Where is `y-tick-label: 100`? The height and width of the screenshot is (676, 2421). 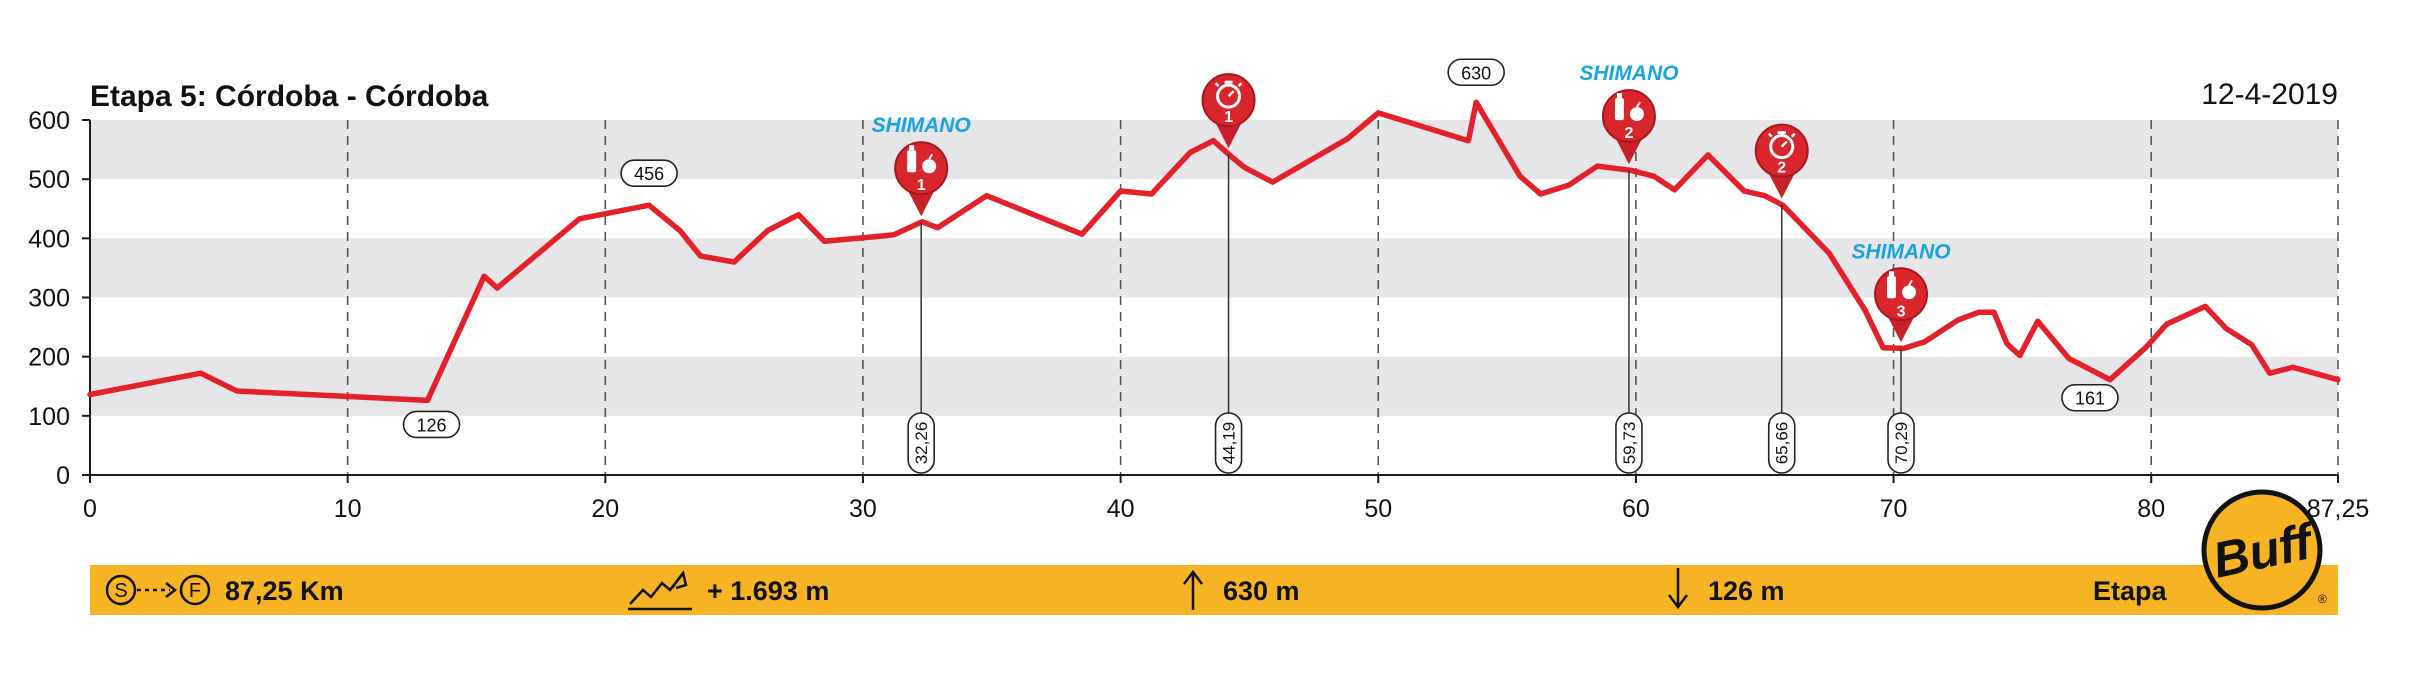 y-tick-label: 100 is located at coordinates (49, 417).